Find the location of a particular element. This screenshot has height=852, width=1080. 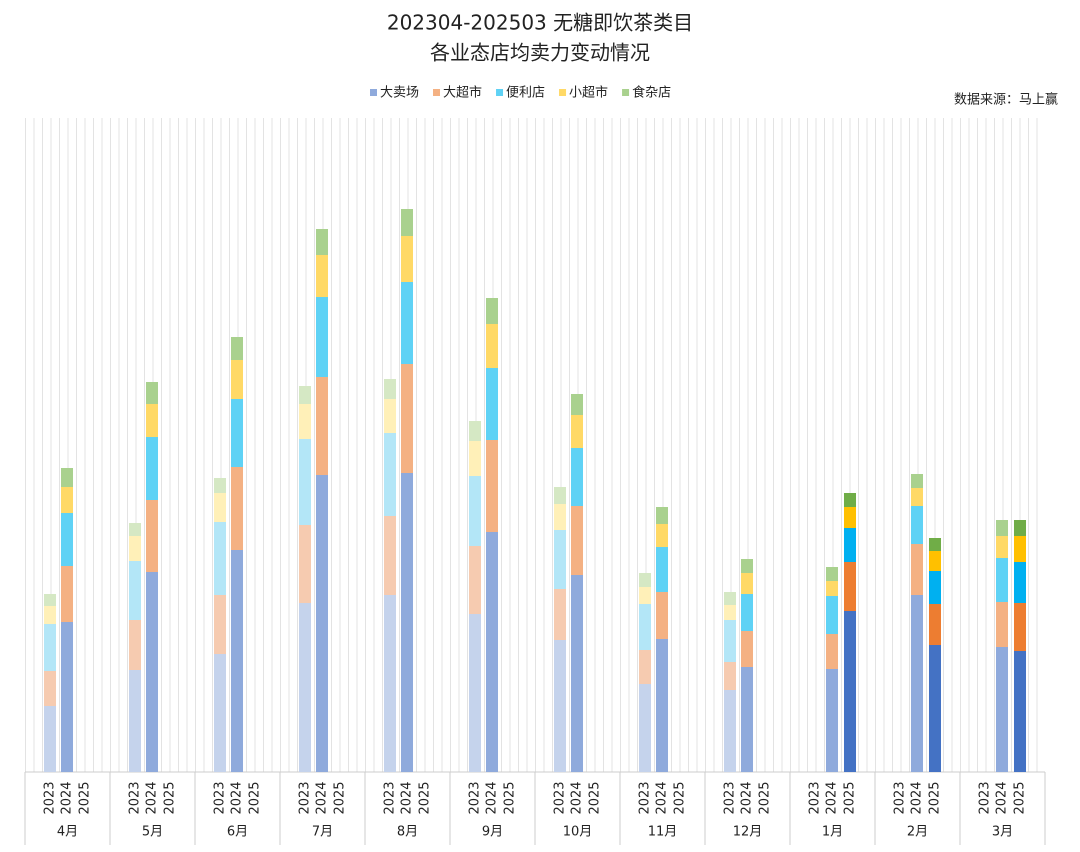

legend-label: 食杂店 is located at coordinates (651, 93).